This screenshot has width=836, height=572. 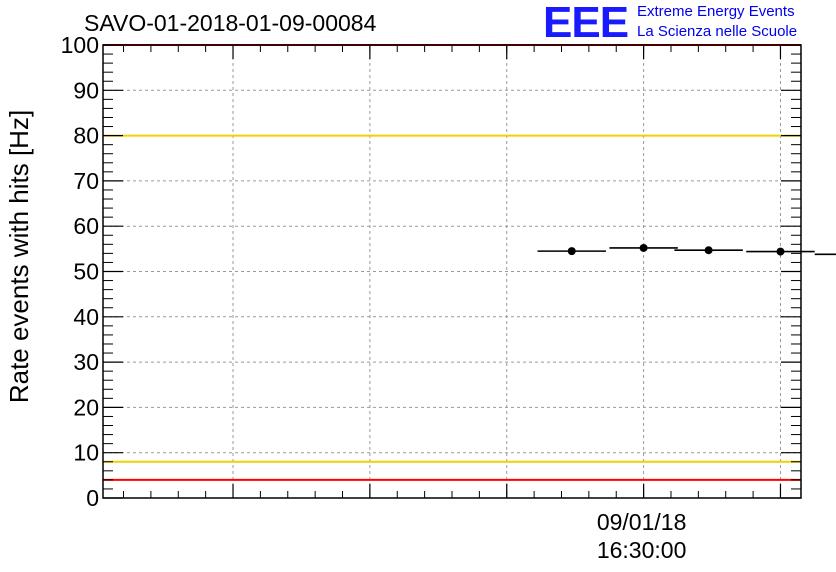 What do you see at coordinates (642, 522) in the screenshot?
I see `x-tick-label-date: 09/01/18` at bounding box center [642, 522].